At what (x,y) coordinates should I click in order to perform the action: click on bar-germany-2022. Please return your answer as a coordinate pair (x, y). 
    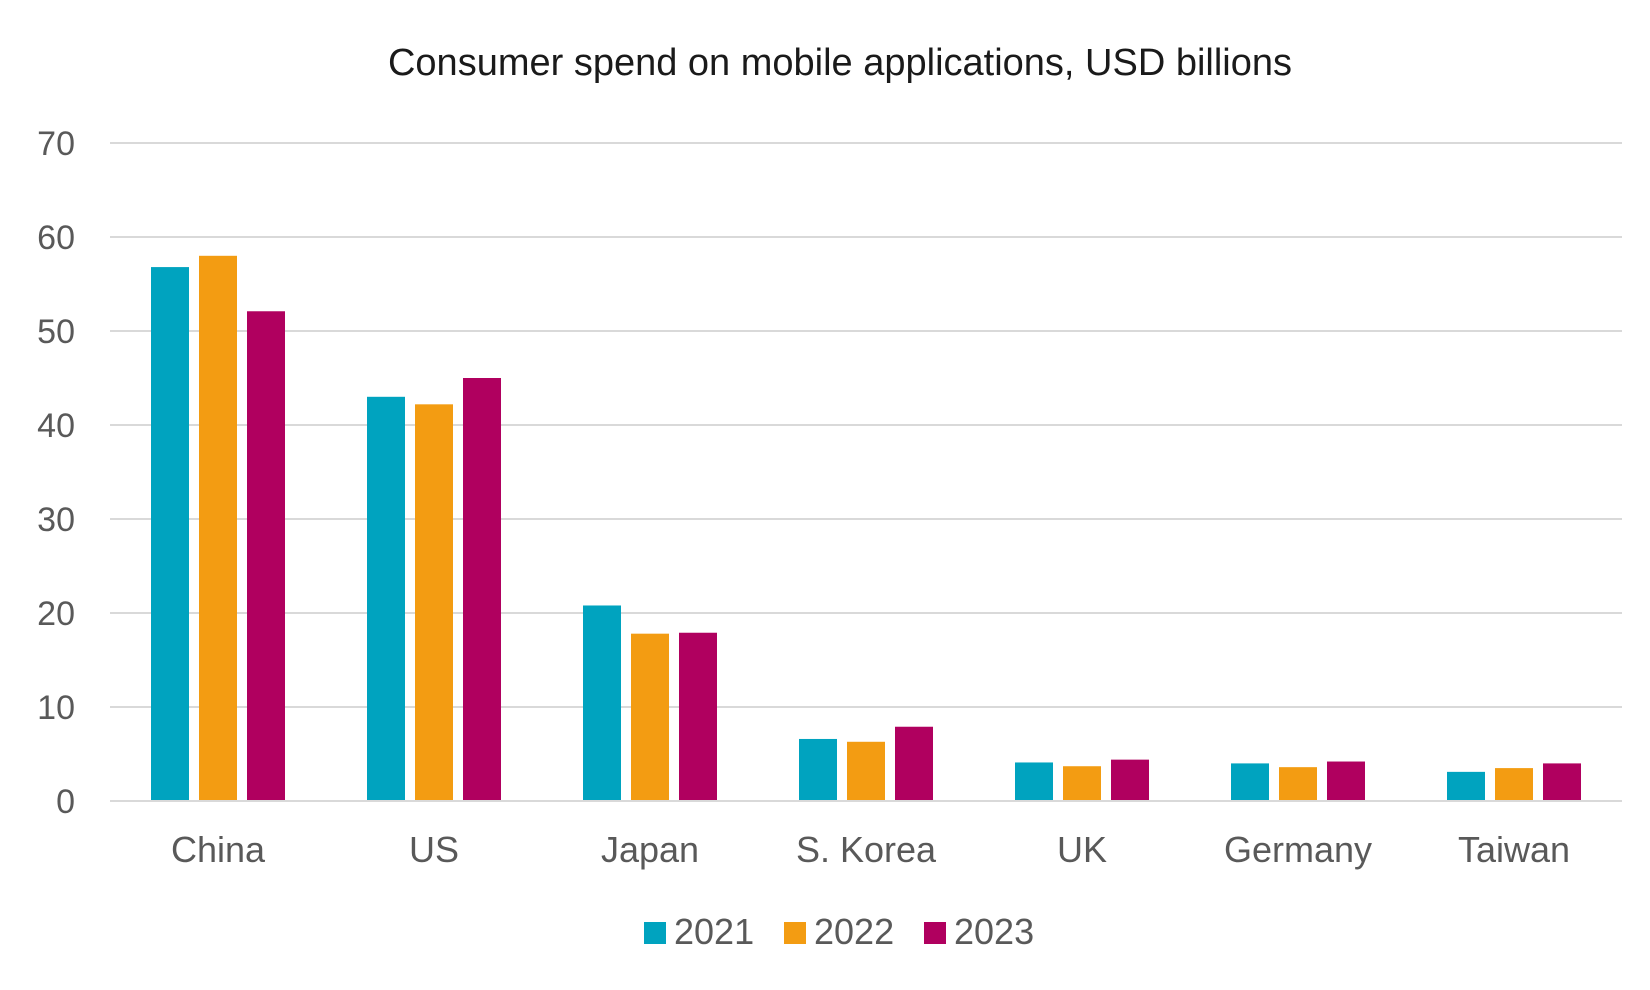
    Looking at the image, I should click on (1298, 783).